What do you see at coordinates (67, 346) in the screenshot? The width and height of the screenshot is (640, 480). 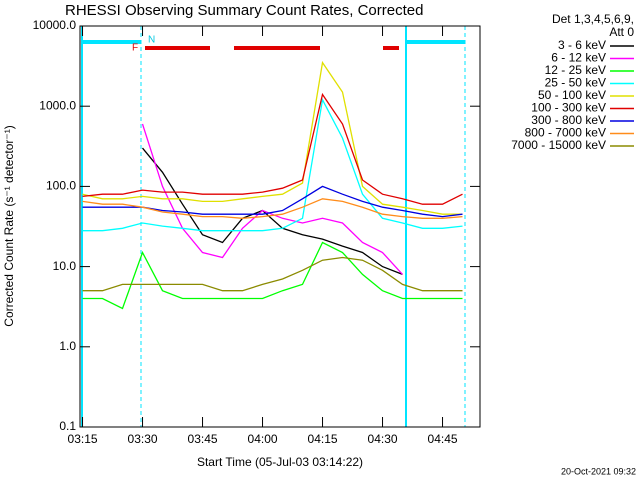 I see `y-tick-label: 1.0` at bounding box center [67, 346].